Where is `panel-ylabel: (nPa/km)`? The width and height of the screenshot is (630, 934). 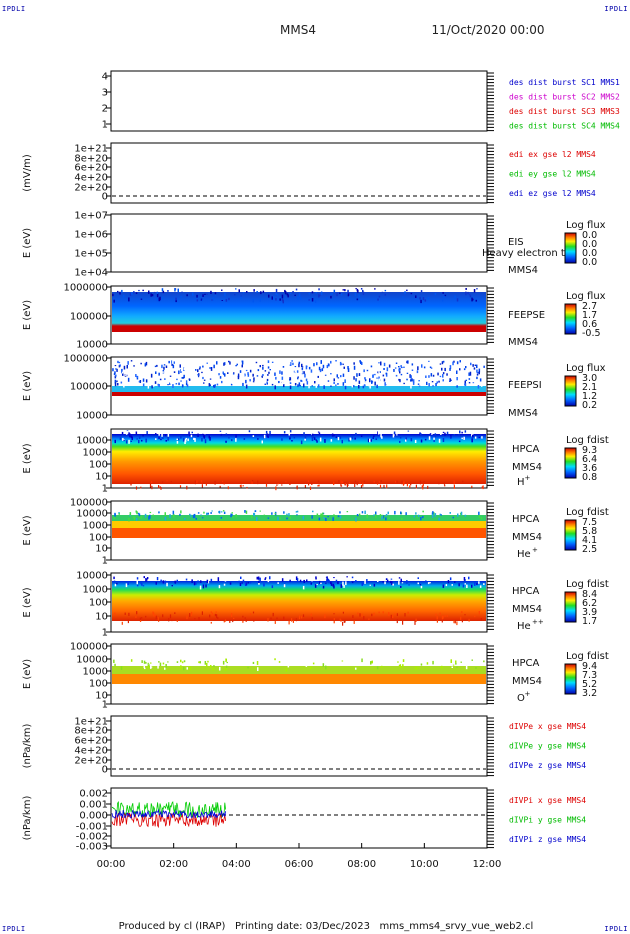
panel-ylabel: (nPa/km) is located at coordinates (27, 818).